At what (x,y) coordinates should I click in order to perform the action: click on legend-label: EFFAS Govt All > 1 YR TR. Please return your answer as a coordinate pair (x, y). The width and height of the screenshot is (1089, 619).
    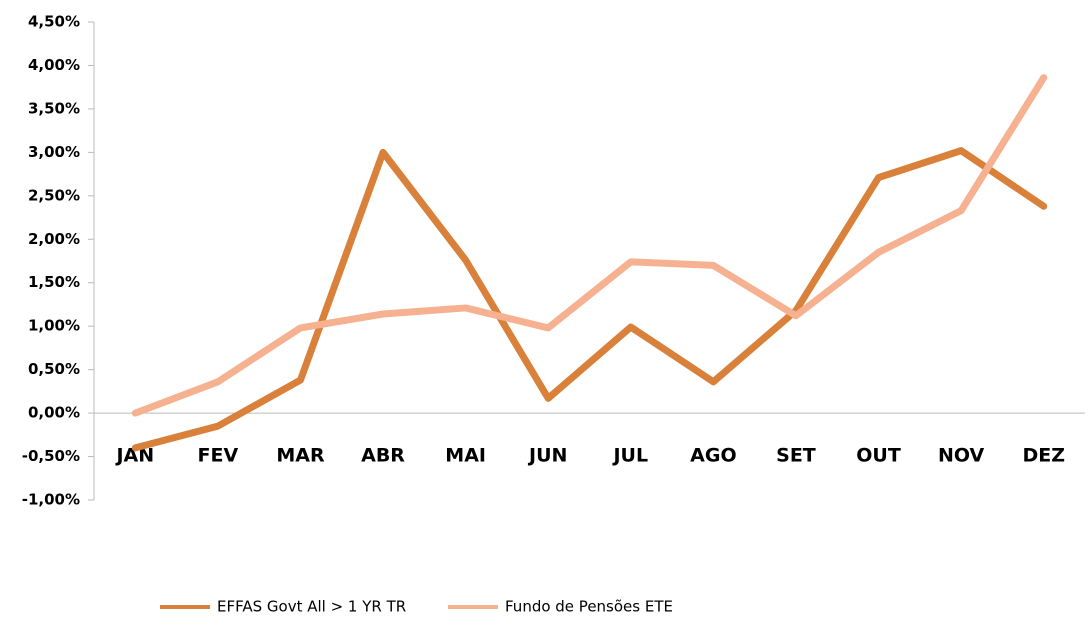
    Looking at the image, I should click on (311, 607).